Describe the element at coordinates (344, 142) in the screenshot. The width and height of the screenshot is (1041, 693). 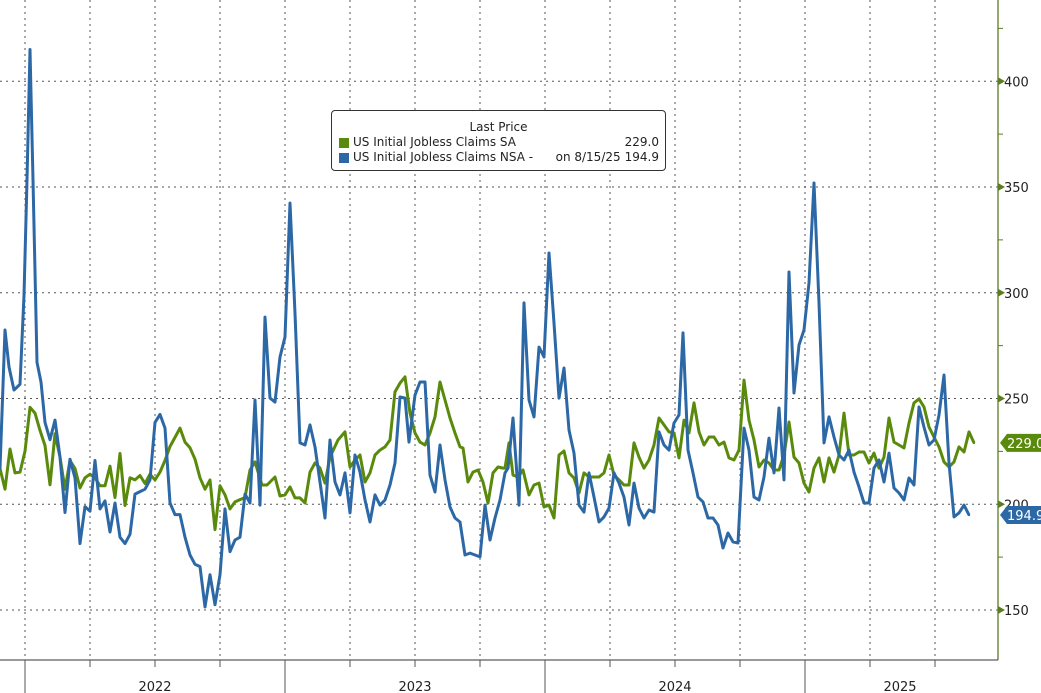
I see `legend-swatch-sa` at that location.